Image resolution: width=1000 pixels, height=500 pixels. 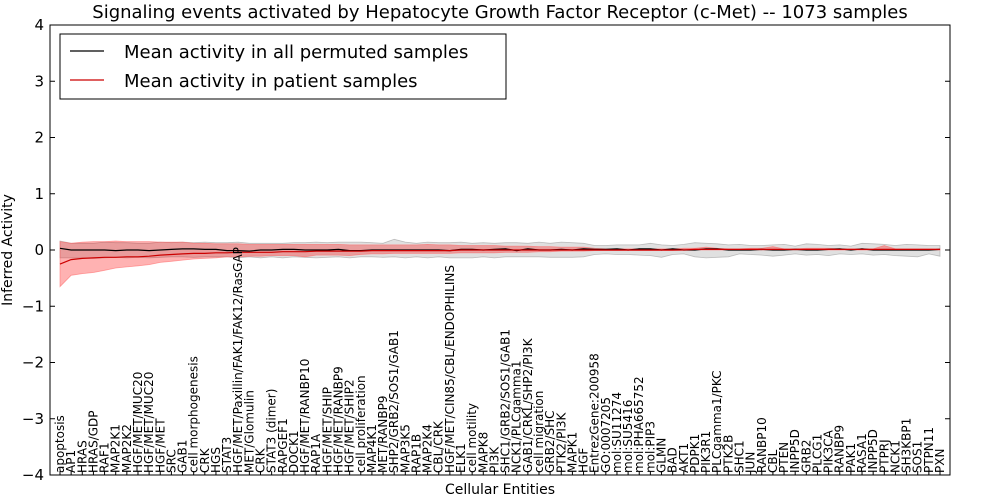 I want to click on category-label: mol:PIP3, so click(x=650, y=447).